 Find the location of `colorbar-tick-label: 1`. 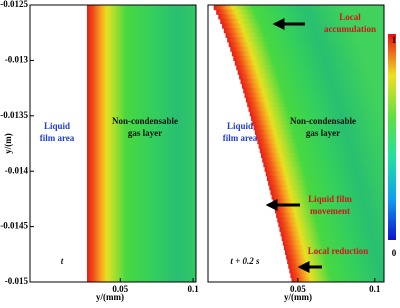

colorbar-tick-label: 1 is located at coordinates (394, 40).